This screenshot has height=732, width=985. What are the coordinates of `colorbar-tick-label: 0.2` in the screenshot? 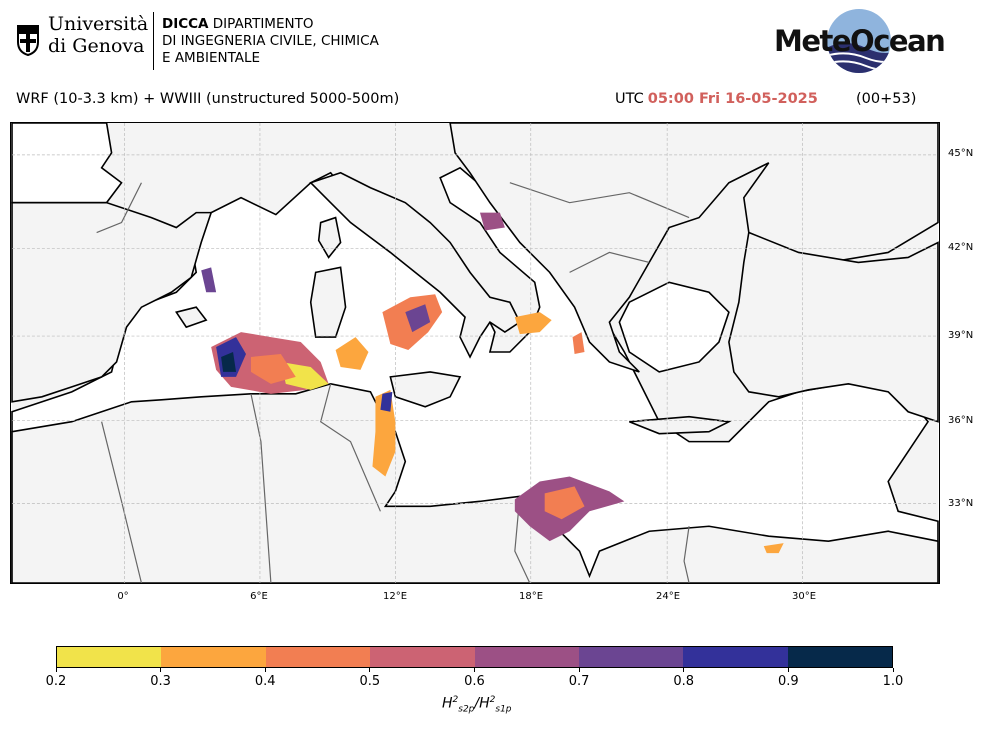 It's located at (56, 681).